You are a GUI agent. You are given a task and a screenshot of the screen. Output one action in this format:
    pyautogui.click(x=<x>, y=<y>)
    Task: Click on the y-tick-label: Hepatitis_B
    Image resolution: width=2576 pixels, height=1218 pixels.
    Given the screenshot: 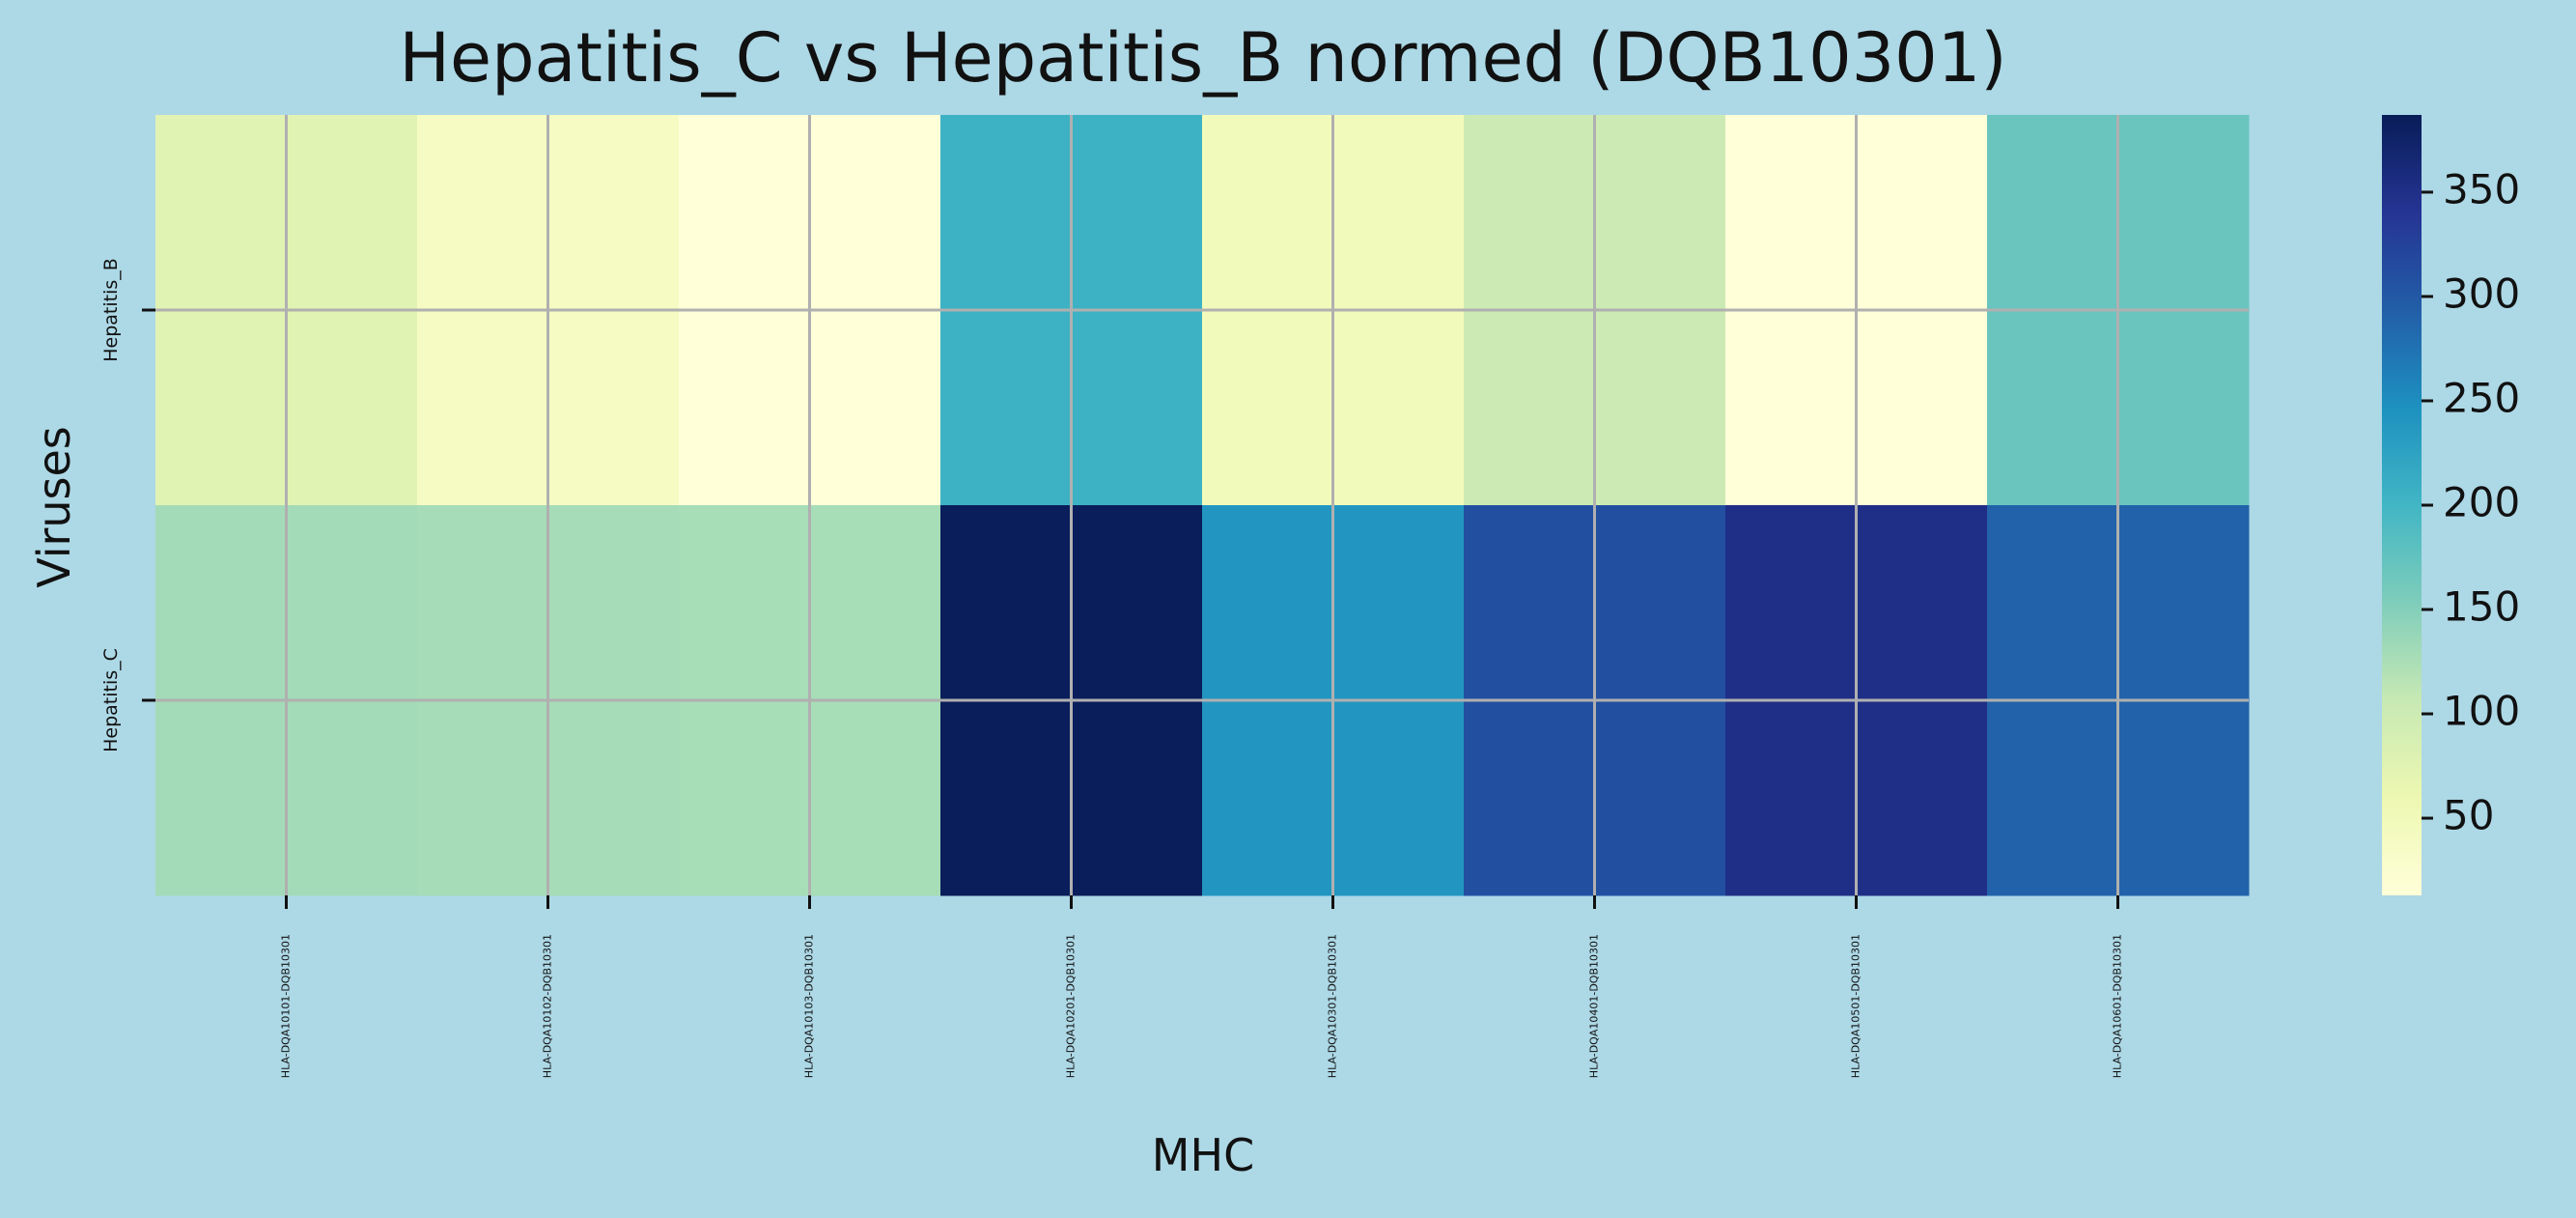 What is the action you would take?
    pyautogui.click(x=111, y=310)
    